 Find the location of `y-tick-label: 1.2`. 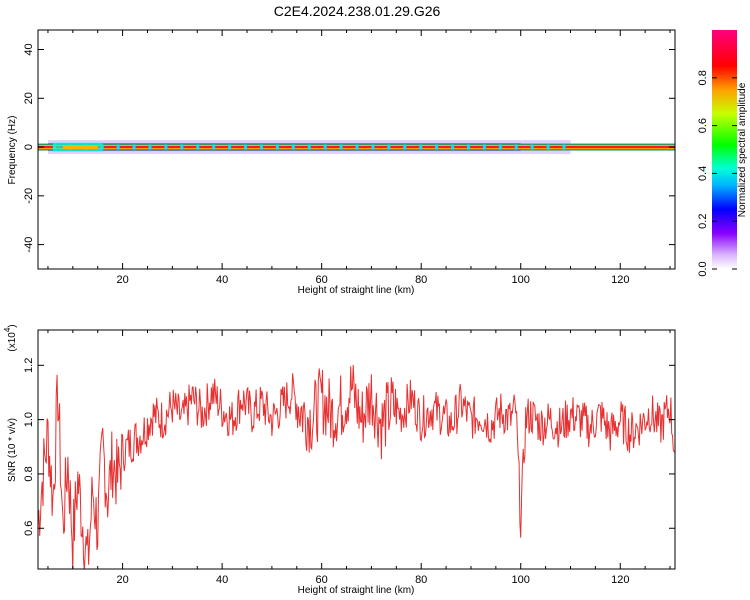

y-tick-label: 1.2 is located at coordinates (29, 365).